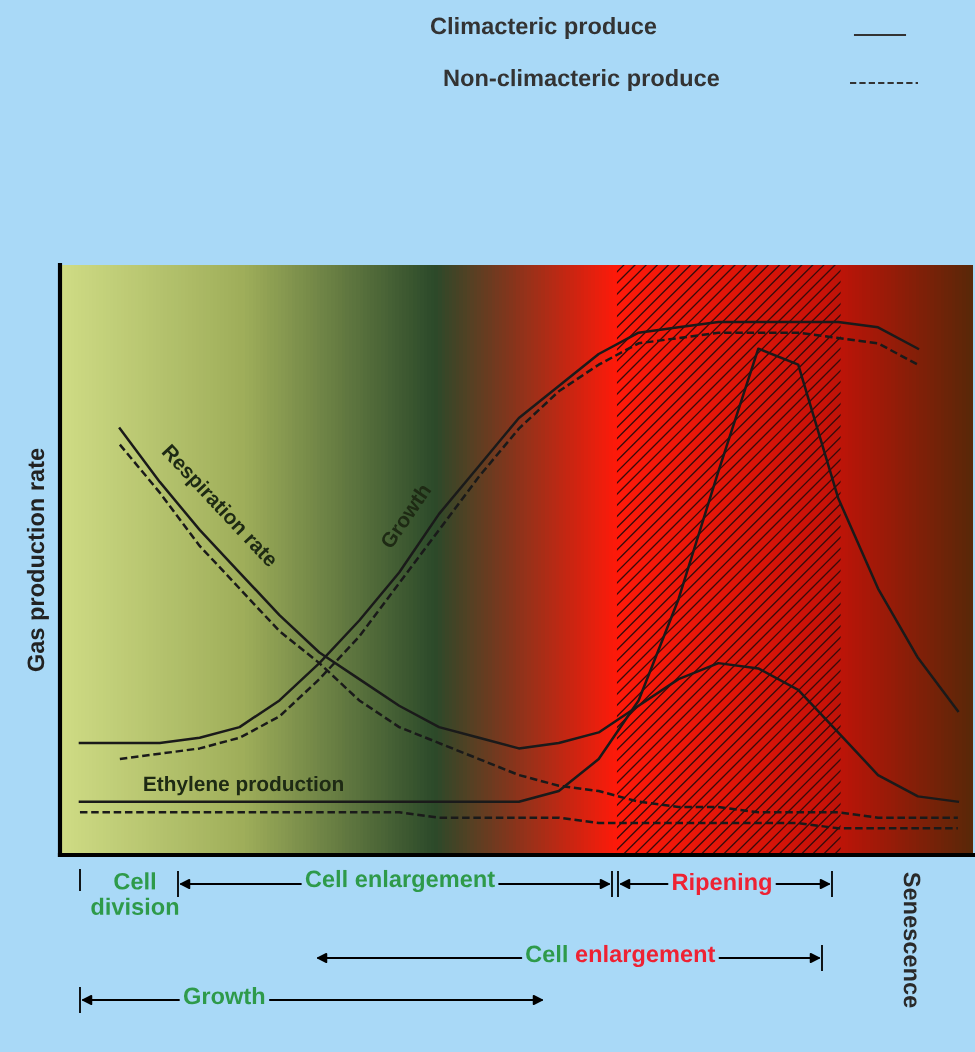 The height and width of the screenshot is (1052, 975). Describe the element at coordinates (37, 560) in the screenshot. I see `y-axis-title: Gas production rate` at that location.